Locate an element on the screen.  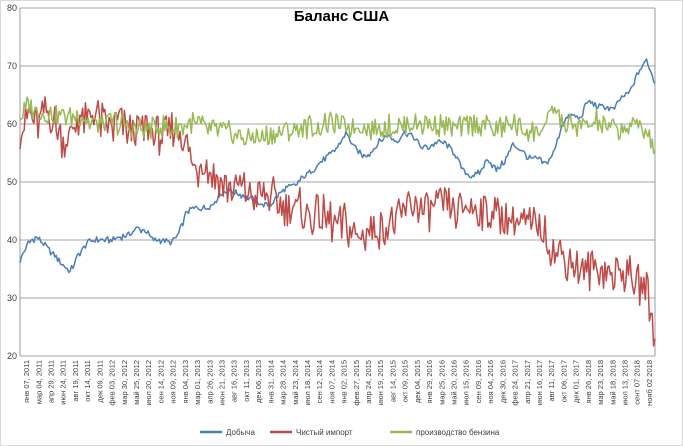
x-tick-label: янв 26, 2018 is located at coordinates (588, 381).